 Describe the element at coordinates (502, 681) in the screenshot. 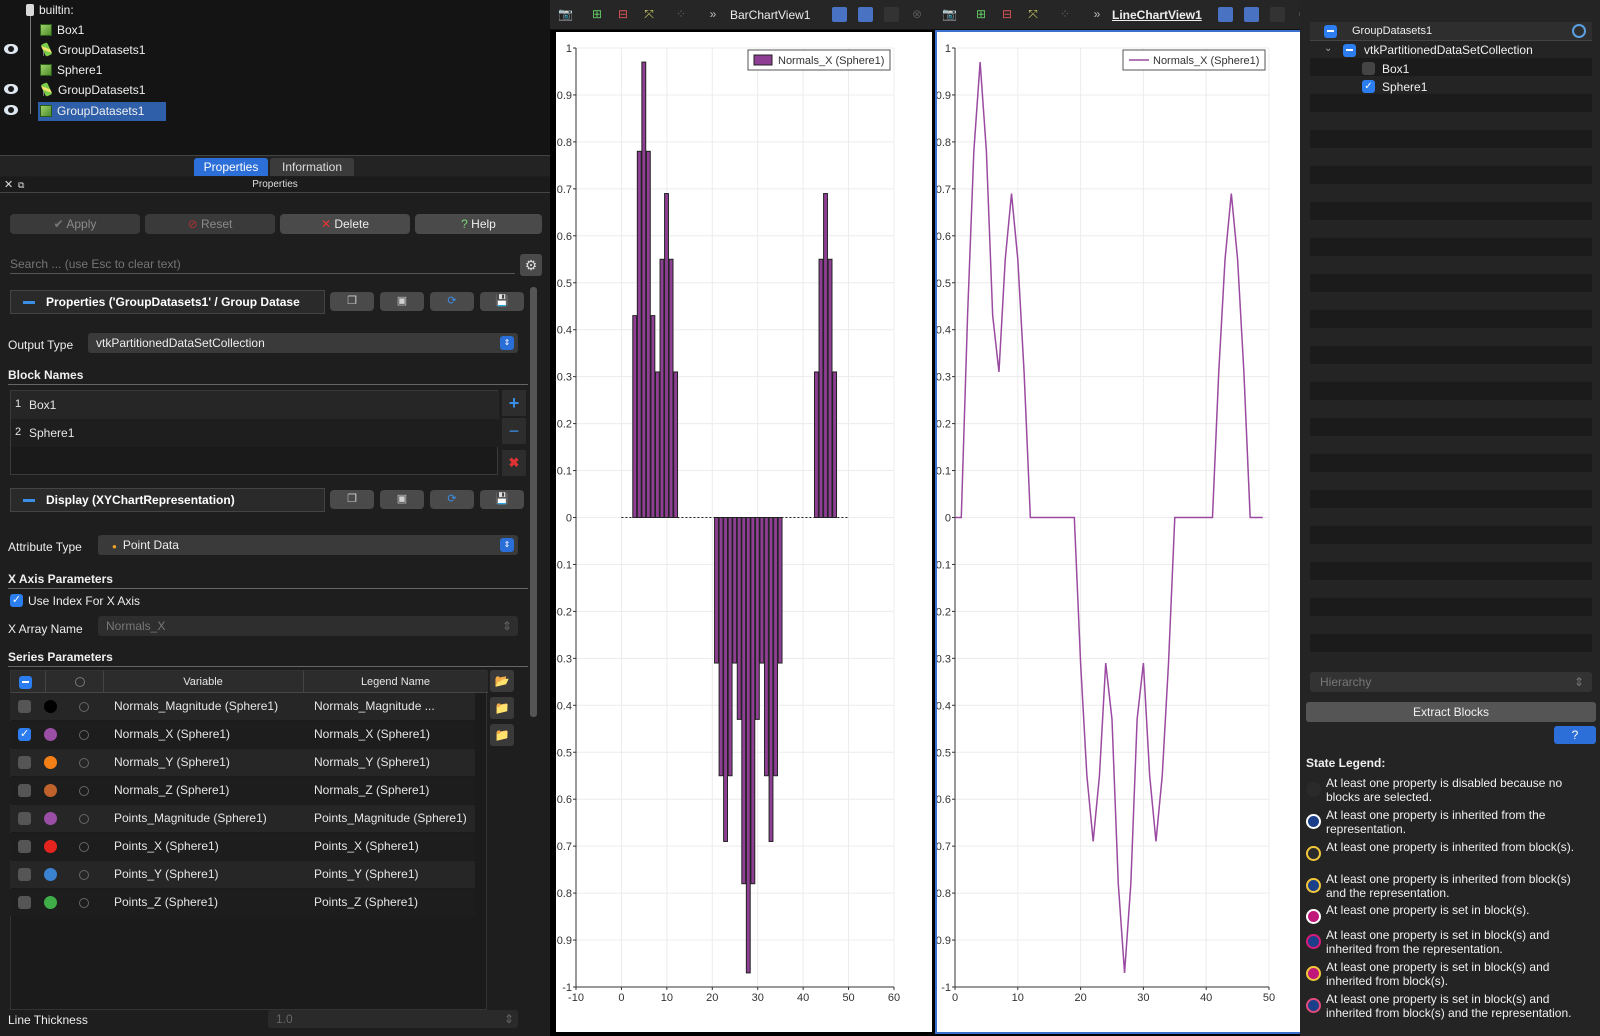

I see `folder-open-icon: 📂` at that location.